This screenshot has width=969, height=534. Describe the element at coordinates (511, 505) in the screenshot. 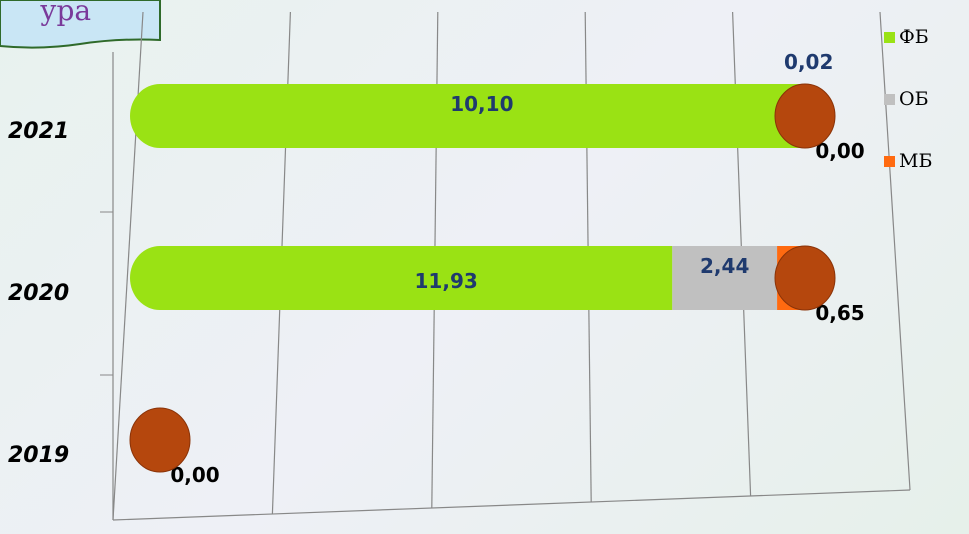

I see `floor-line` at that location.